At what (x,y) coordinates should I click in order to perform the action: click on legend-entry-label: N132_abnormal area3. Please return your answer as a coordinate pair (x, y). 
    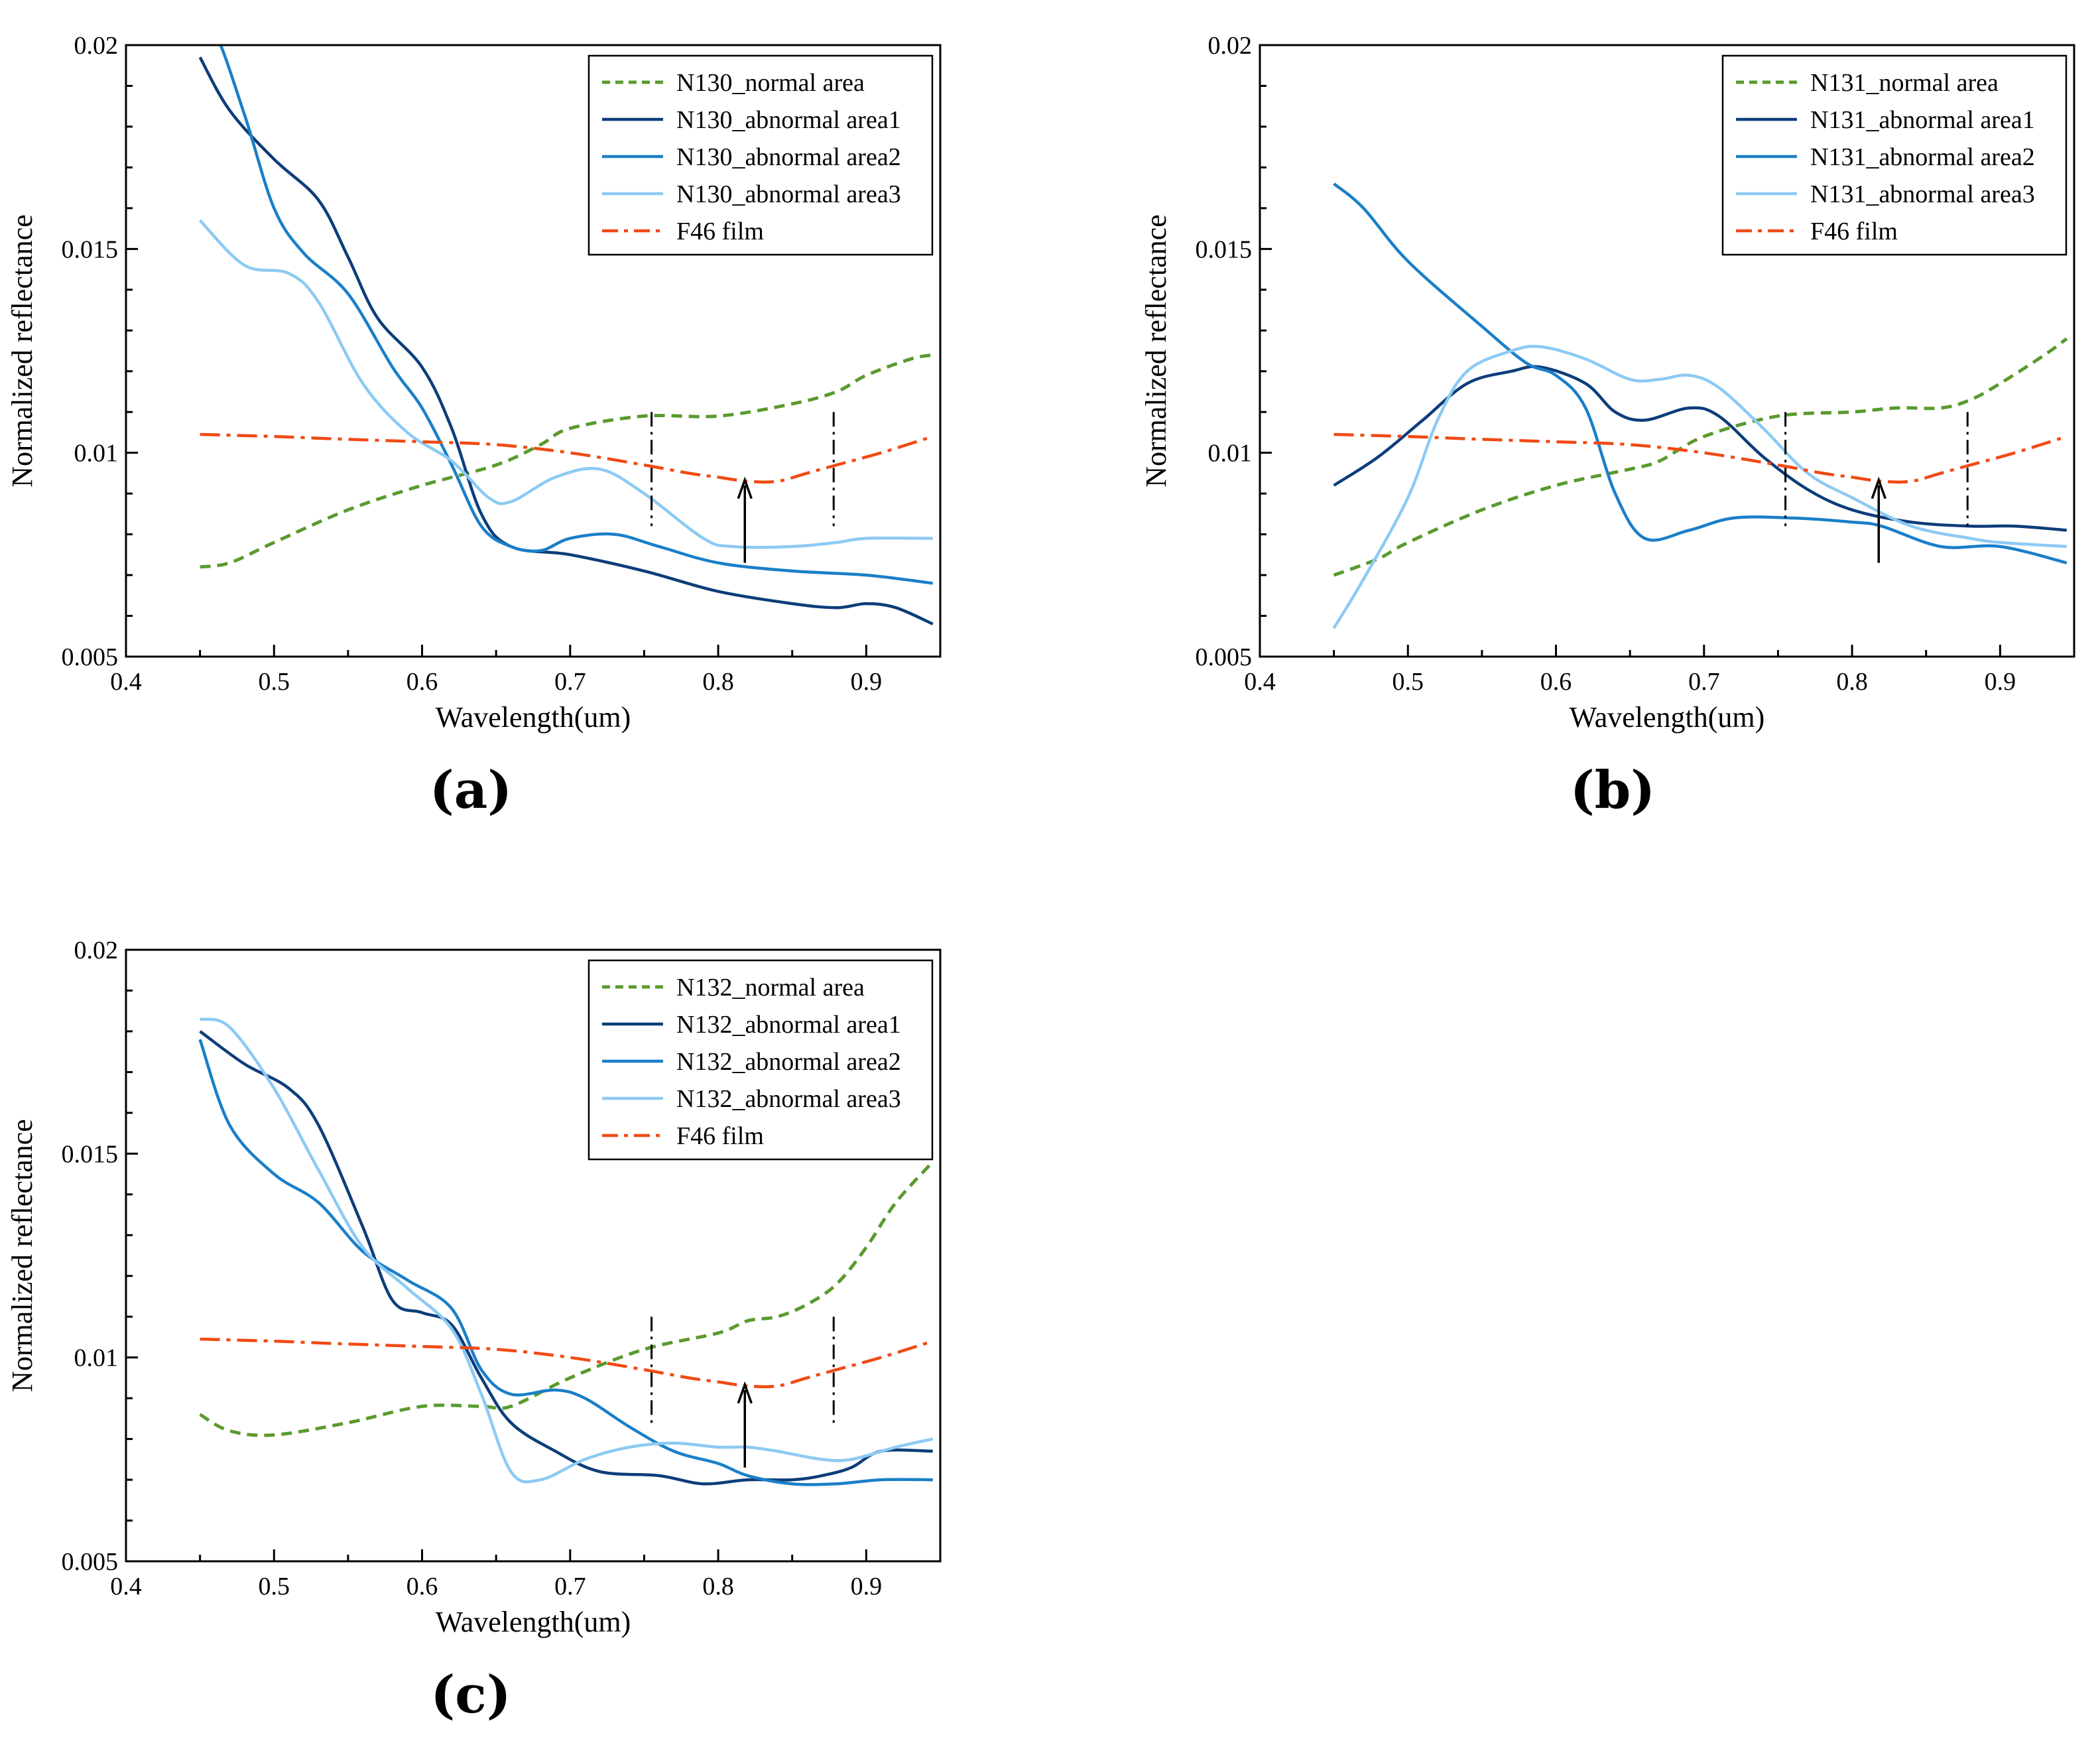
    Looking at the image, I should click on (789, 1099).